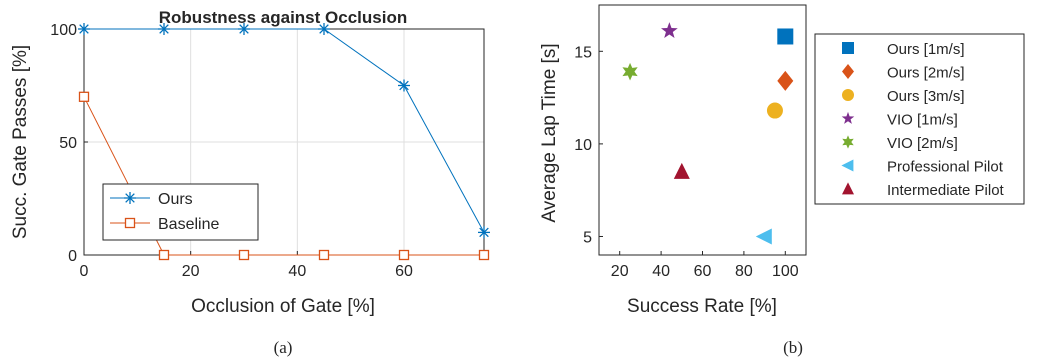 This screenshot has width=1045, height=360. I want to click on legend-label-baseline: Baseline, so click(188, 224).